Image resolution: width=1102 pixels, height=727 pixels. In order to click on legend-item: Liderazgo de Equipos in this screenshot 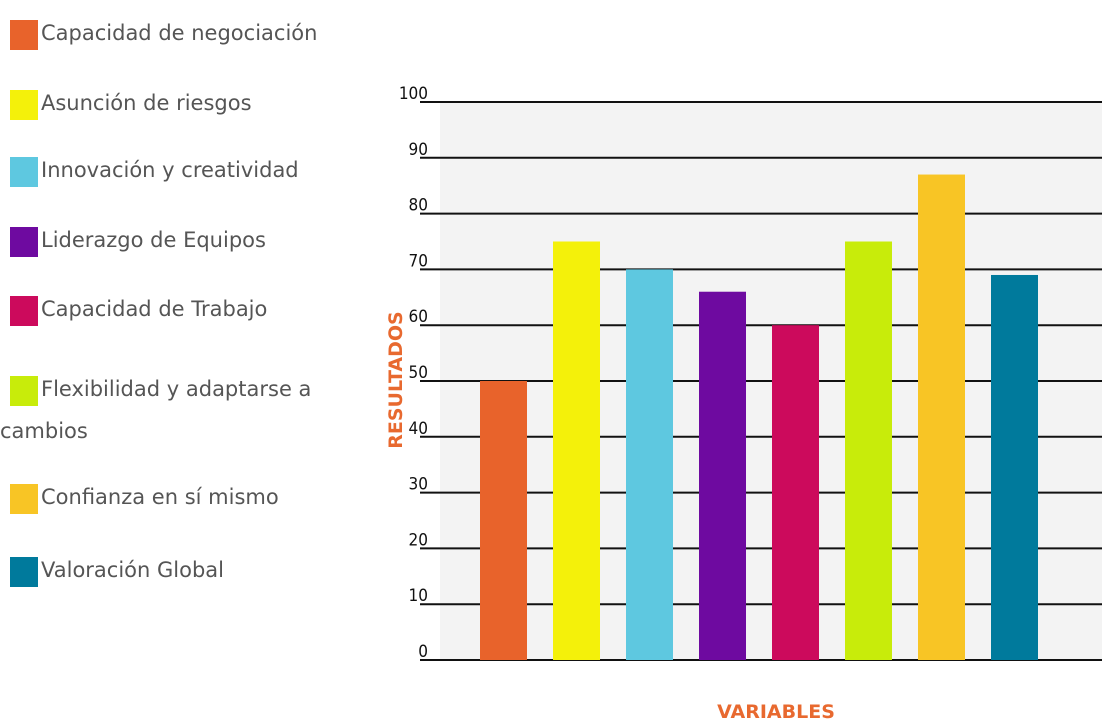, I will do `click(175, 243)`.